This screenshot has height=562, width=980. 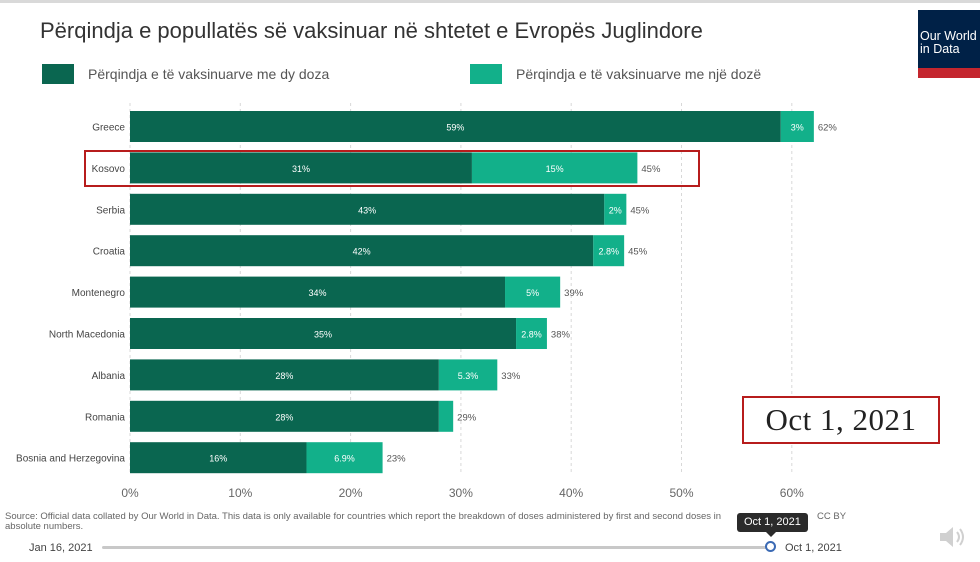 What do you see at coordinates (772, 522) in the screenshot?
I see `timeline-tooltip: Oct 1, 2021` at bounding box center [772, 522].